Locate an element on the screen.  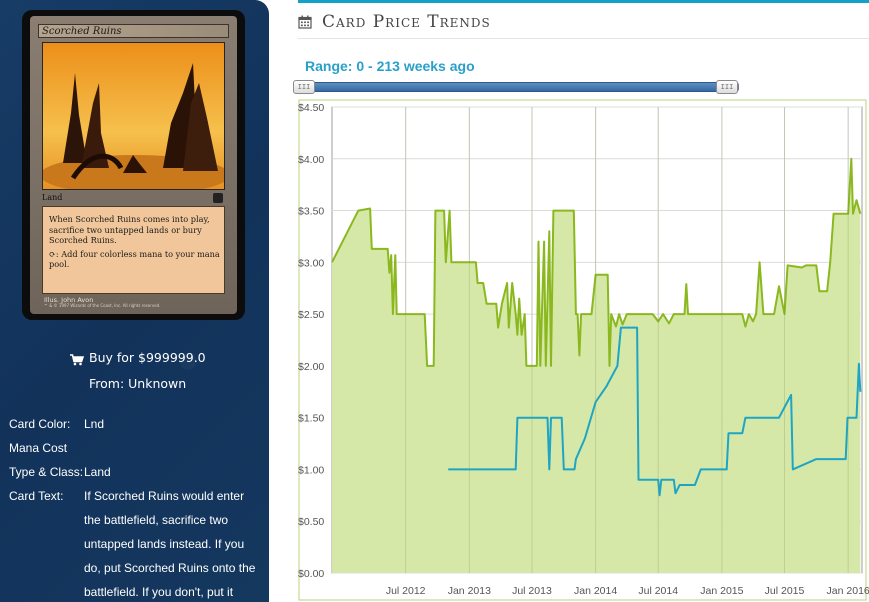
buy-block: Buy for $999999.0 From: Unknown is located at coordinates (165, 371).